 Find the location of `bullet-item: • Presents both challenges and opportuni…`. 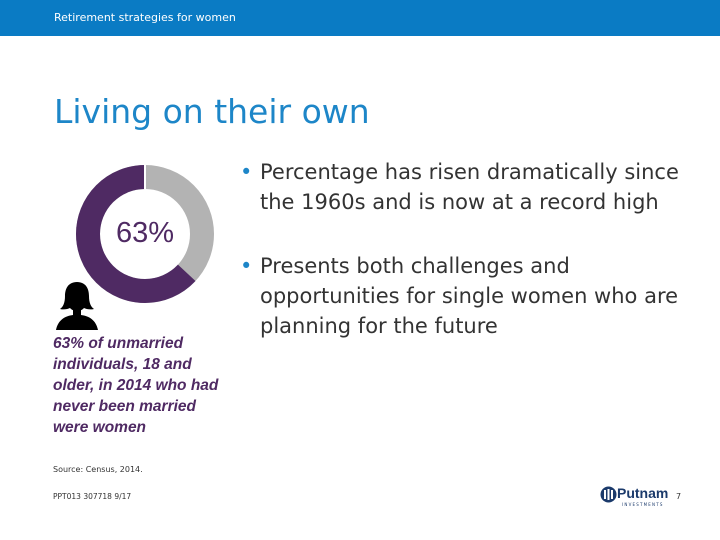

bullet-item: • Presents both challenges and opportuni… is located at coordinates (460, 296).